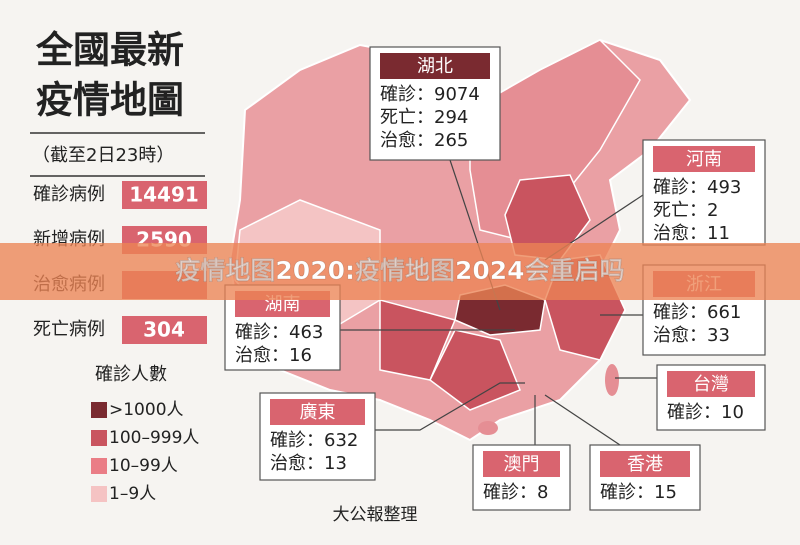 This screenshot has width=800, height=545. Describe the element at coordinates (279, 332) in the screenshot. I see `callout-line: 確診：463` at that location.